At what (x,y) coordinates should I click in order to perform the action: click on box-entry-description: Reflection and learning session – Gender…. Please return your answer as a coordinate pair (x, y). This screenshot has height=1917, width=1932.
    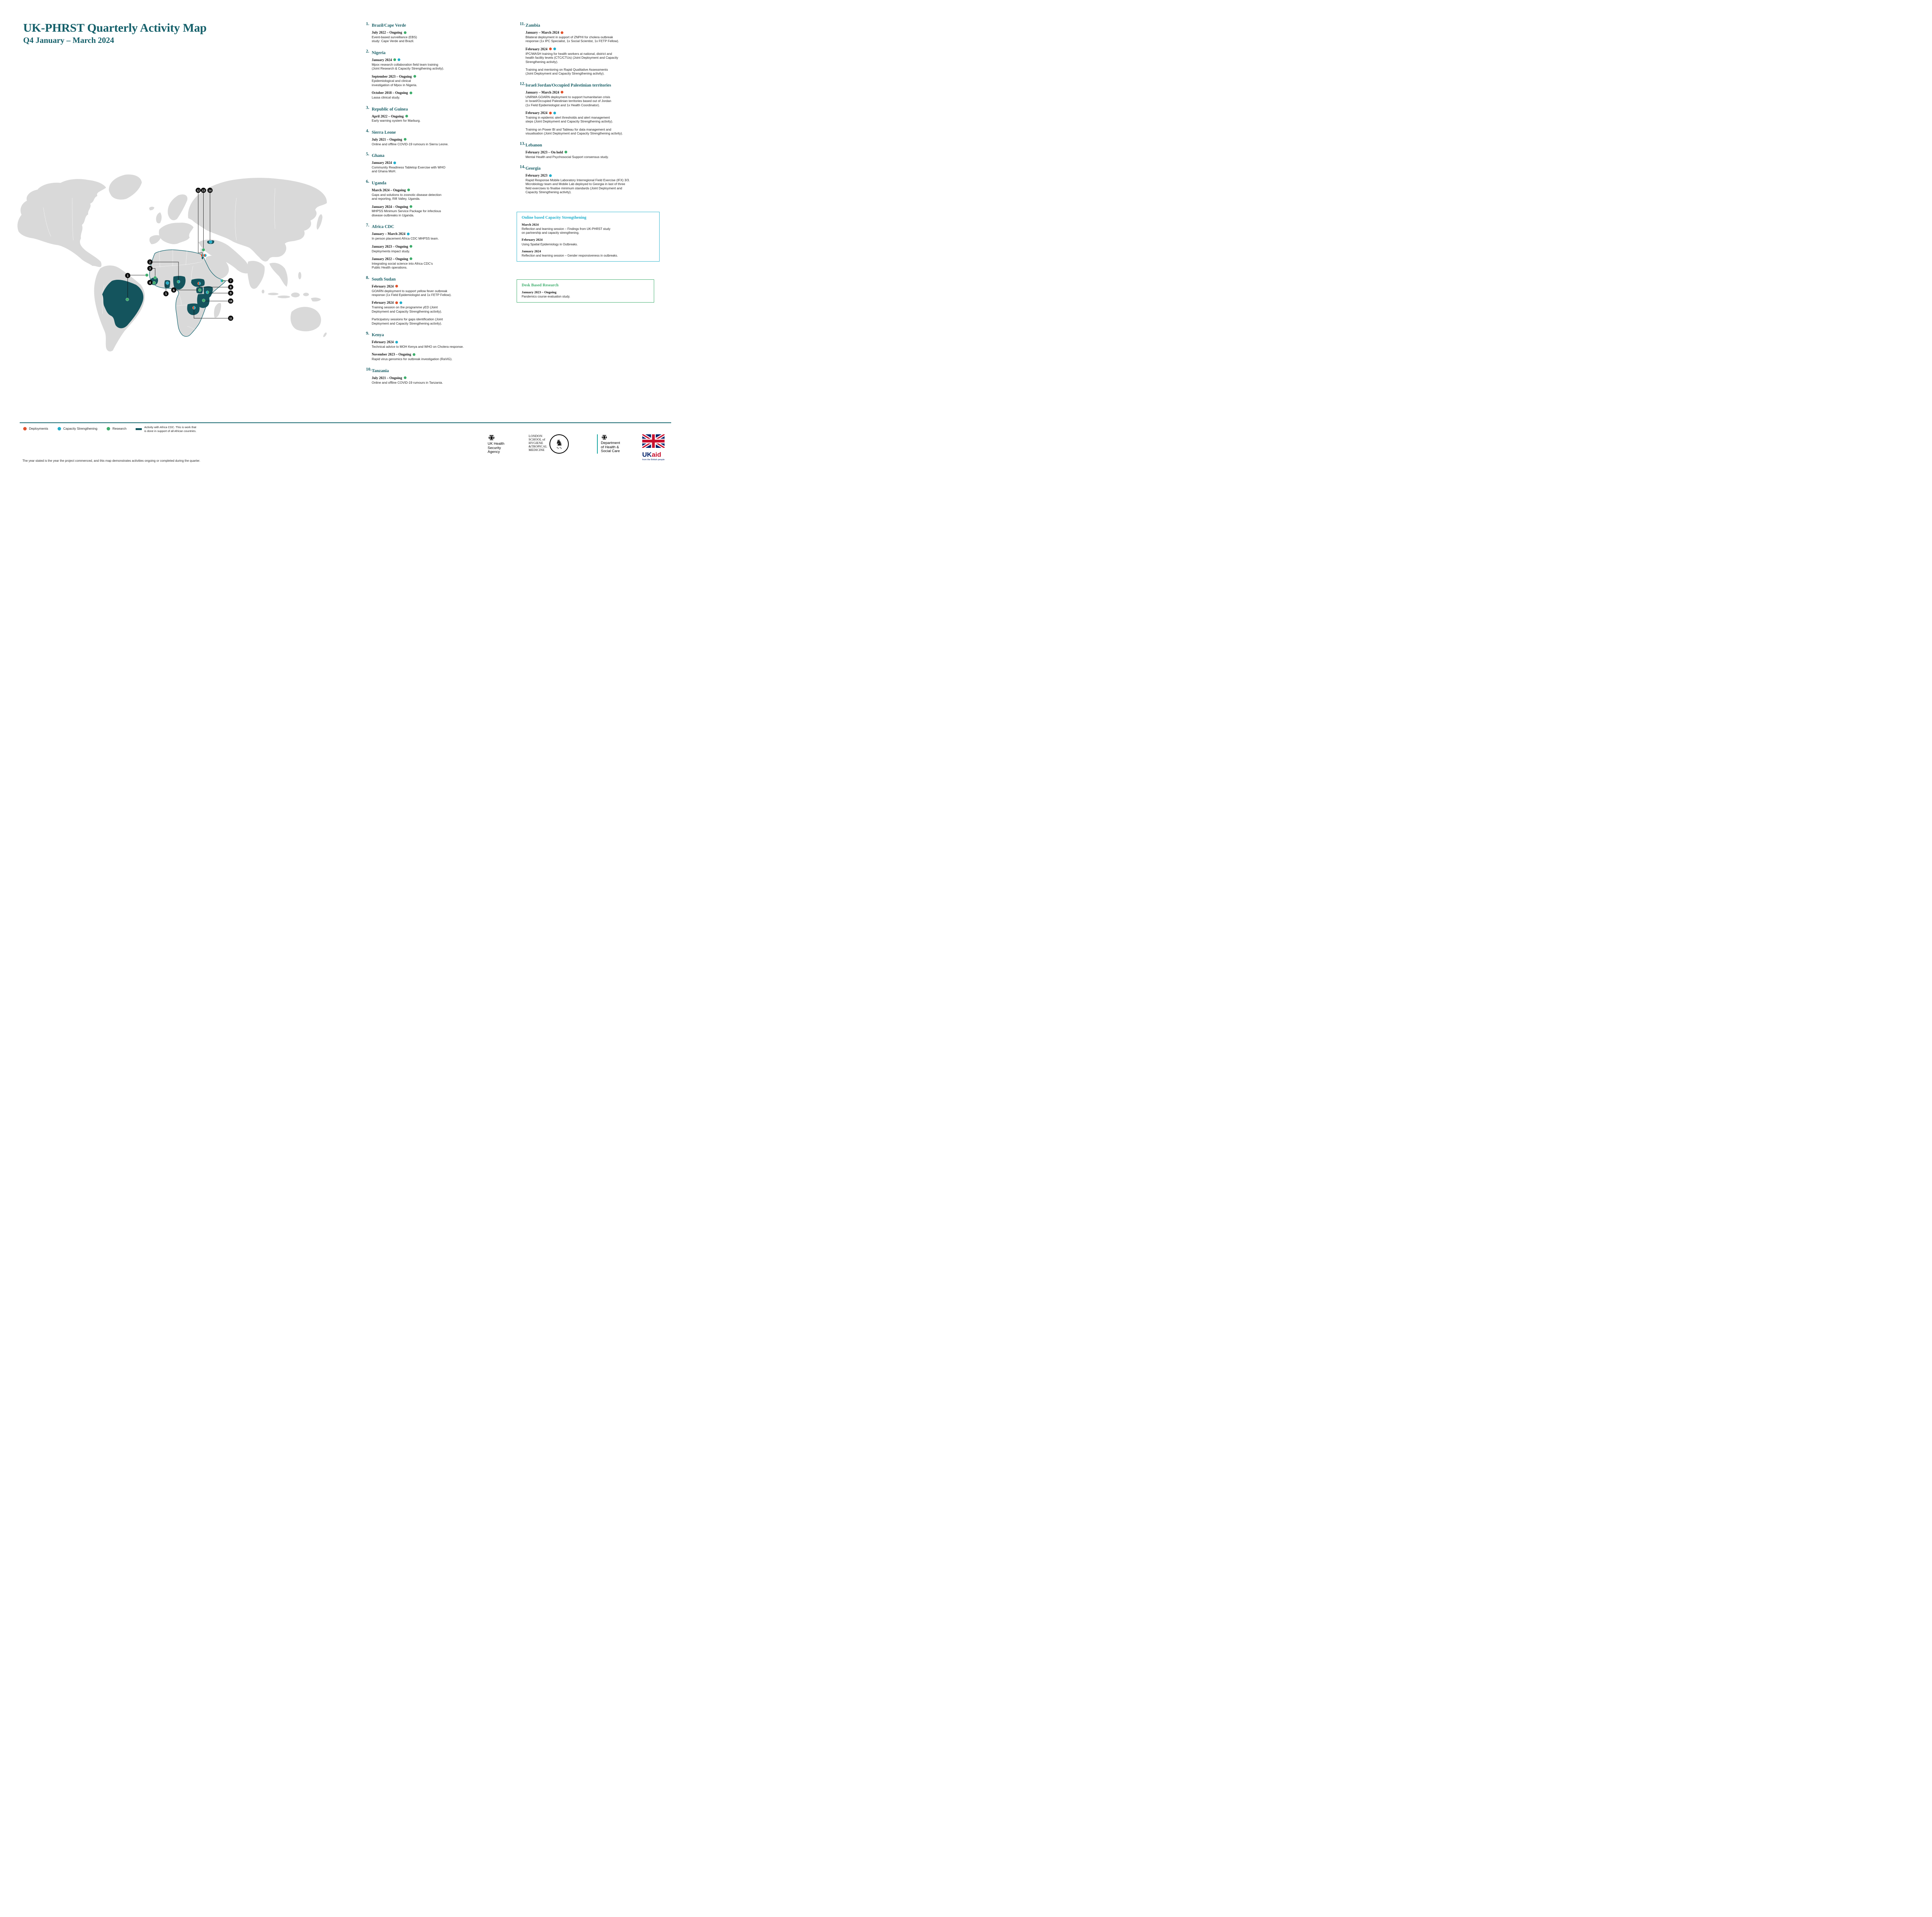
    Looking at the image, I should click on (570, 255).